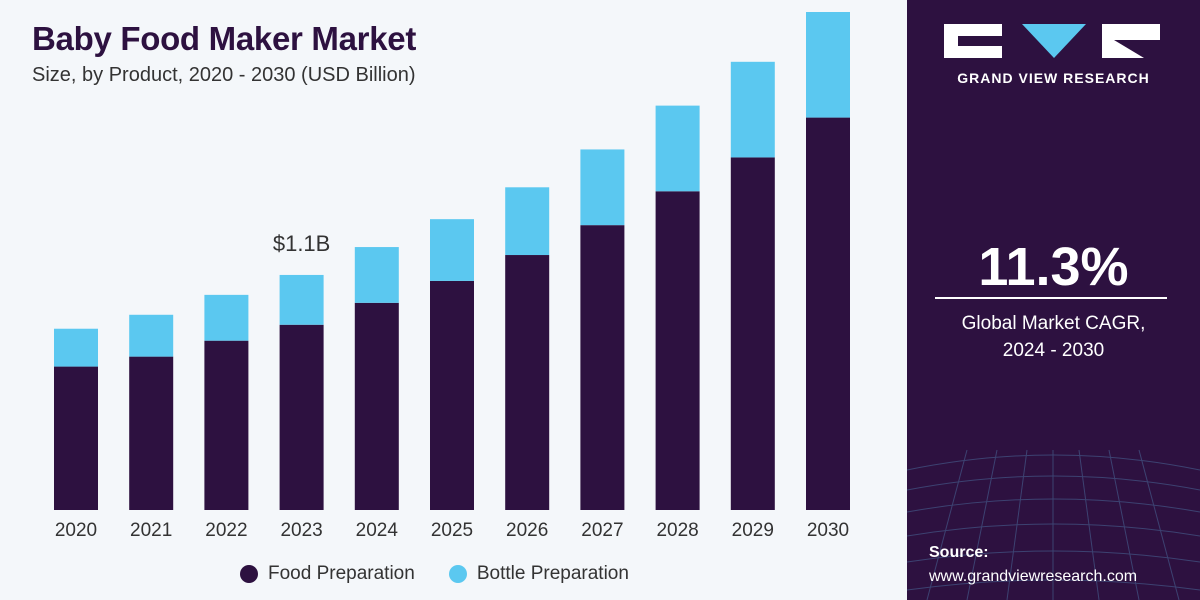 The height and width of the screenshot is (600, 1200). What do you see at coordinates (752, 109) in the screenshot?
I see `bar-bottle-preparation-2029` at bounding box center [752, 109].